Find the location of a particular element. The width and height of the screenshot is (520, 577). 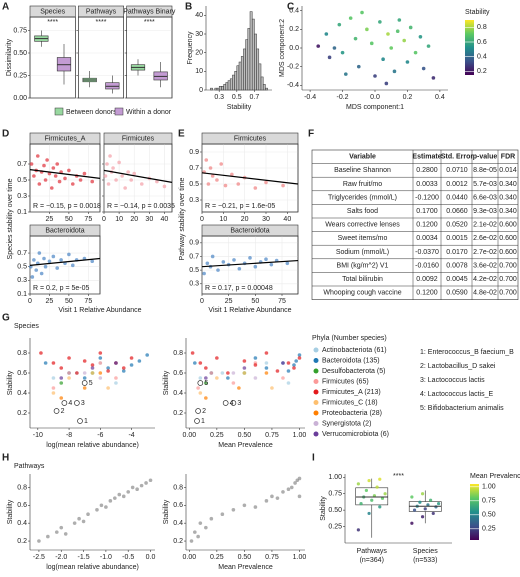

x-tick-label: 0.2 is located at coordinates (408, 97).